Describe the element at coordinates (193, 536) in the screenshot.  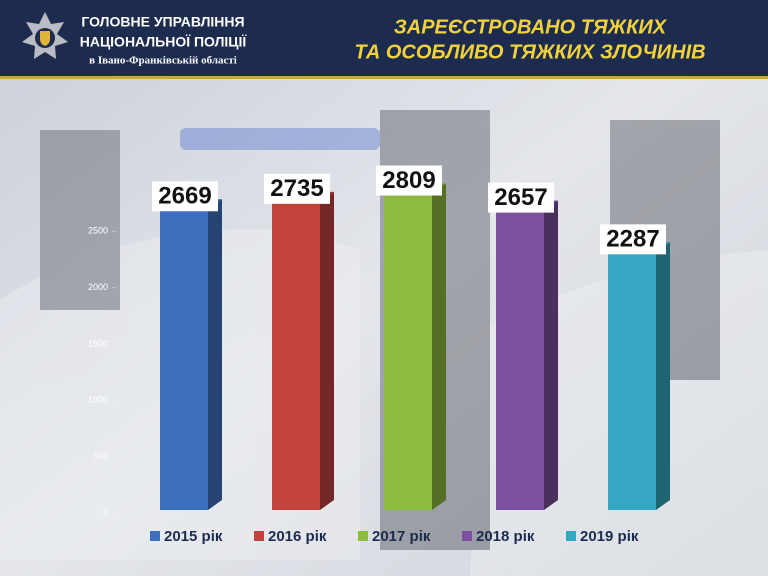
I see `legend-label: 2015 рік` at that location.